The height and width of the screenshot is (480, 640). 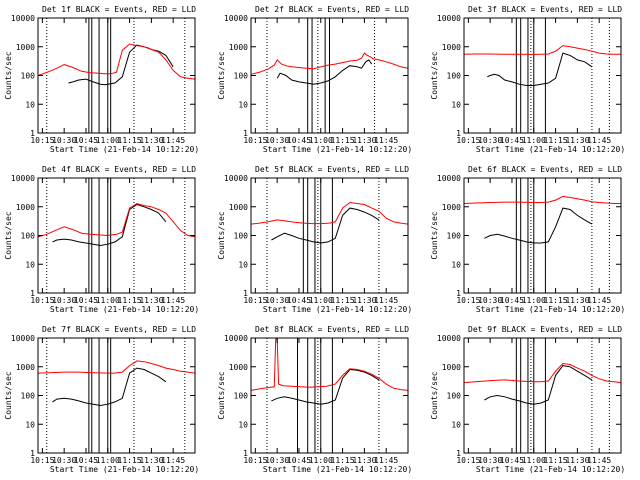 What do you see at coordinates (332, 9) in the screenshot?
I see `panel-title: Det 2f BLACK = Events, RED = LLD` at bounding box center [332, 9].